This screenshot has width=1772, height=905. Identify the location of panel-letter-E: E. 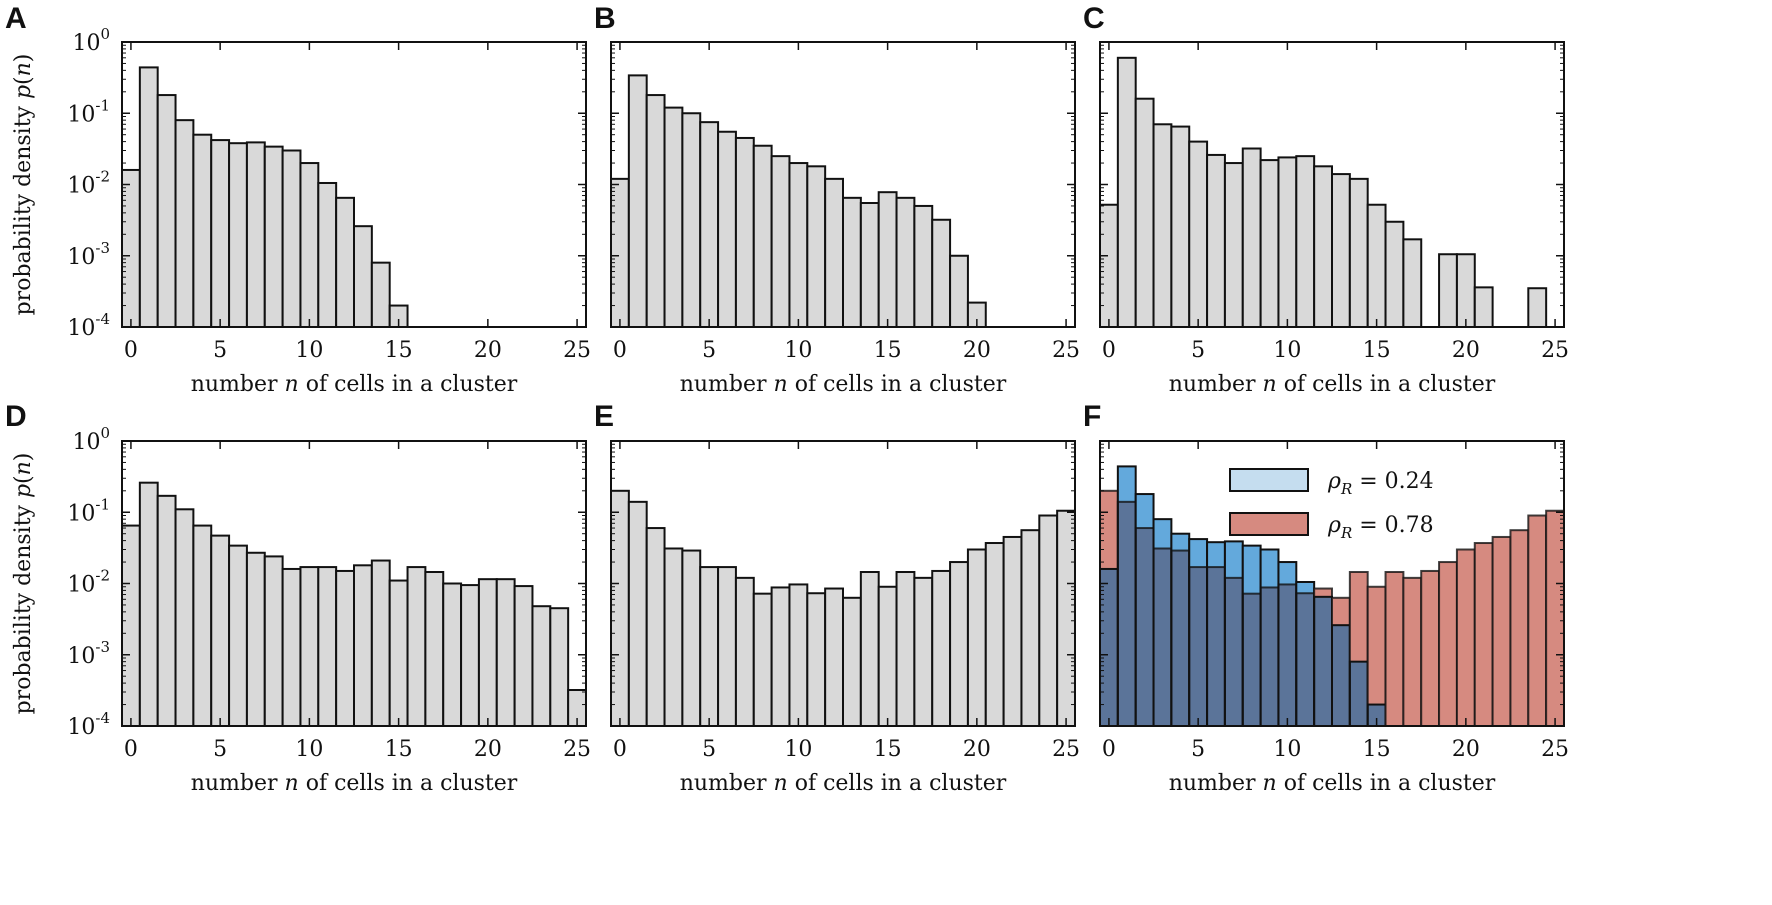
(604, 416).